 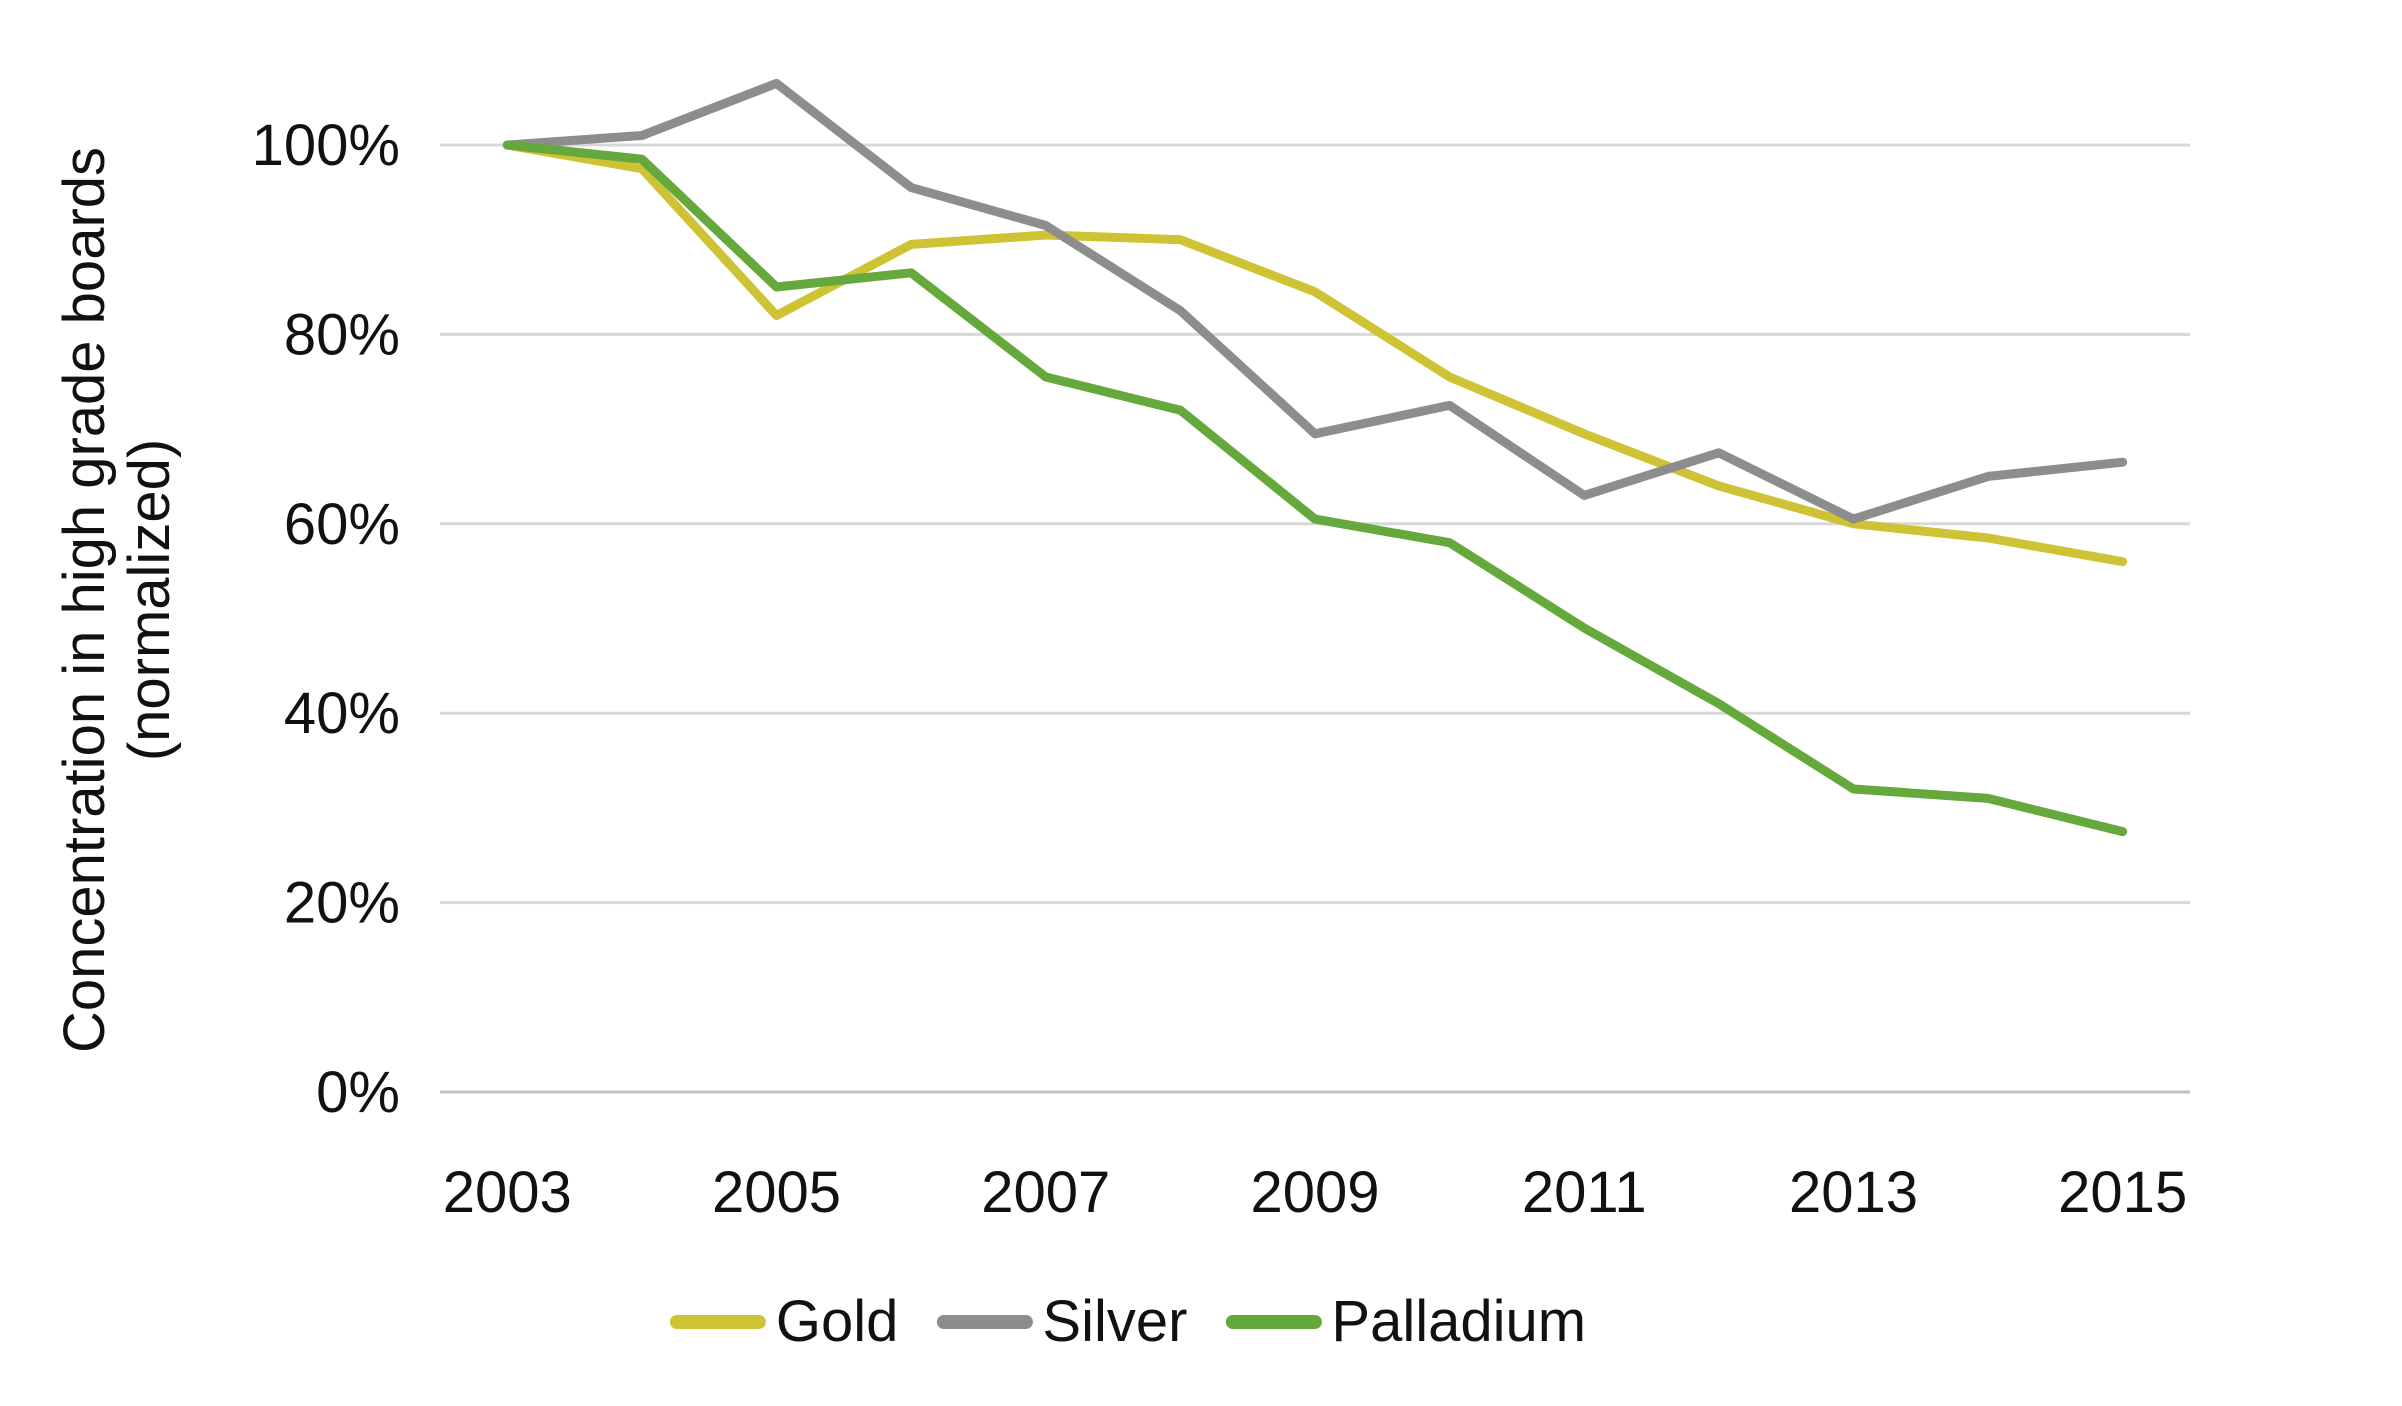 I want to click on y-tick-label-0%: 0%, so click(x=358, y=1092).